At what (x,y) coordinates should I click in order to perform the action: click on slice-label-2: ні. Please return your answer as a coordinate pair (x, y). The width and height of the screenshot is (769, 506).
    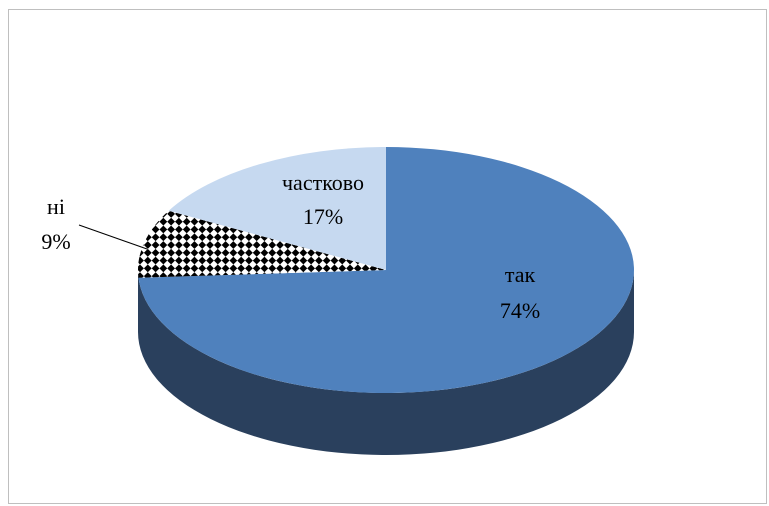
    Looking at the image, I should click on (56, 206).